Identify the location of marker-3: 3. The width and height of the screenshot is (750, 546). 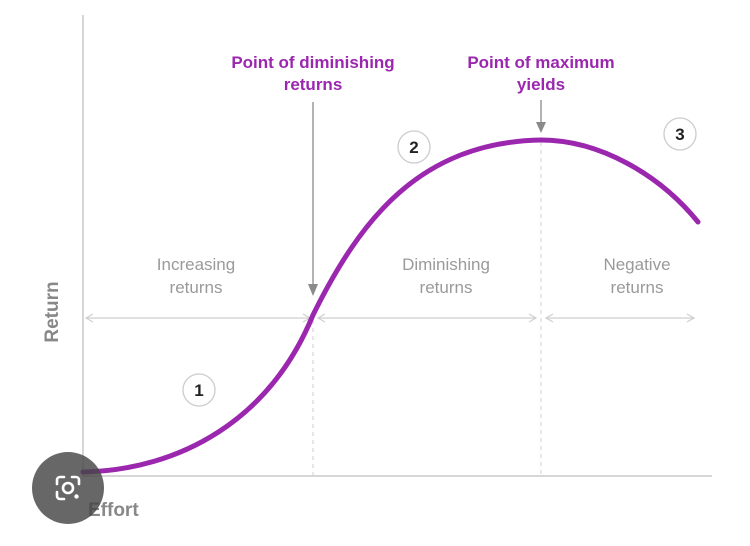
(680, 134).